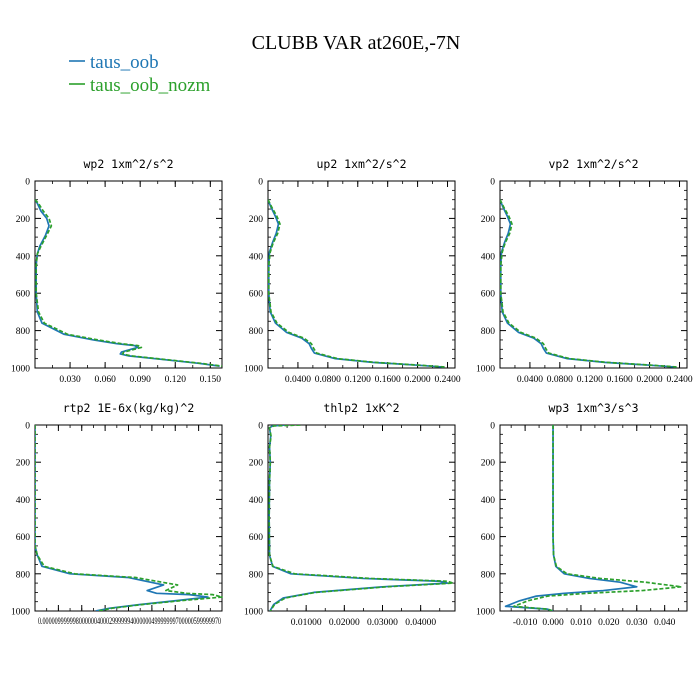 This screenshot has width=700, height=700. Describe the element at coordinates (637, 623) in the screenshot. I see `x-tick-label-wp3: 0.030` at that location.